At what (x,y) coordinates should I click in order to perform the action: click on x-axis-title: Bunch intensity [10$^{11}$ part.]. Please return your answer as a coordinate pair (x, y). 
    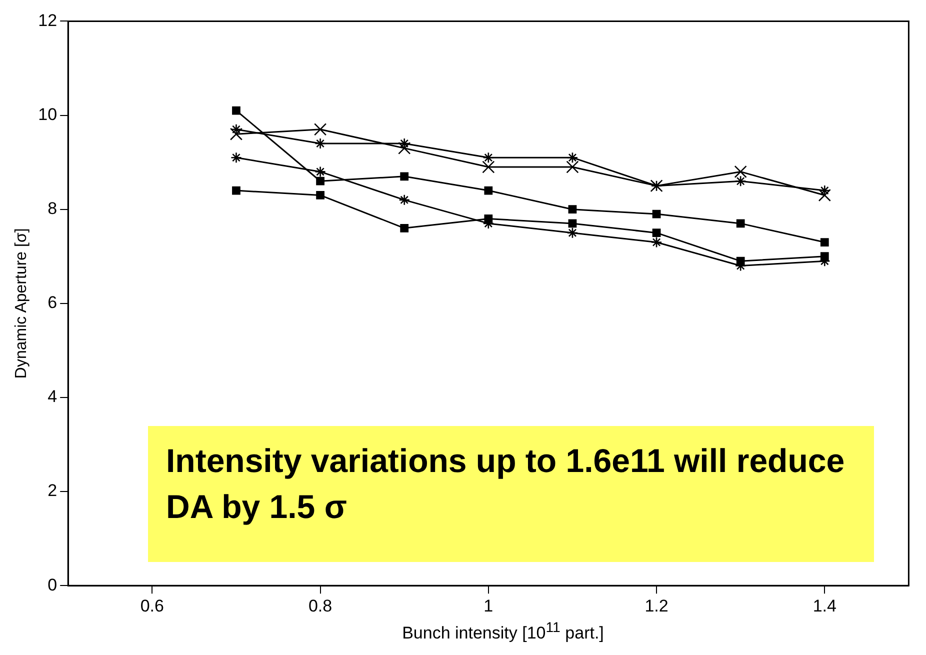
    Looking at the image, I should click on (503, 632).